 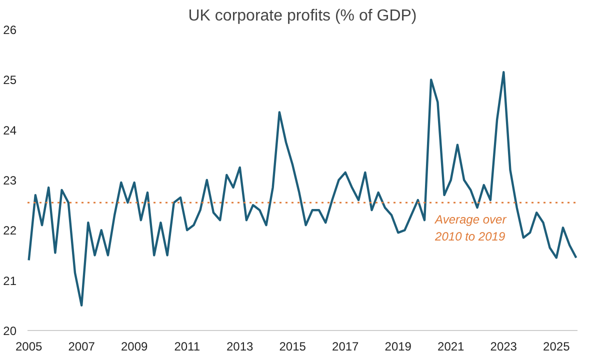 I want to click on x-tick-label: 2013, so click(x=240, y=346).